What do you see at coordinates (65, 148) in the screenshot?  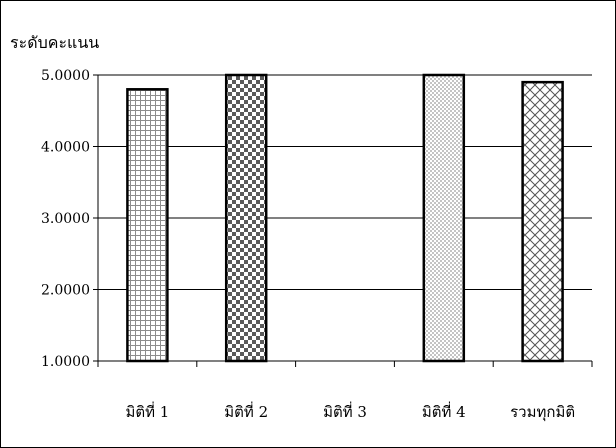 I see `y-tick-label: 4.0000` at bounding box center [65, 148].